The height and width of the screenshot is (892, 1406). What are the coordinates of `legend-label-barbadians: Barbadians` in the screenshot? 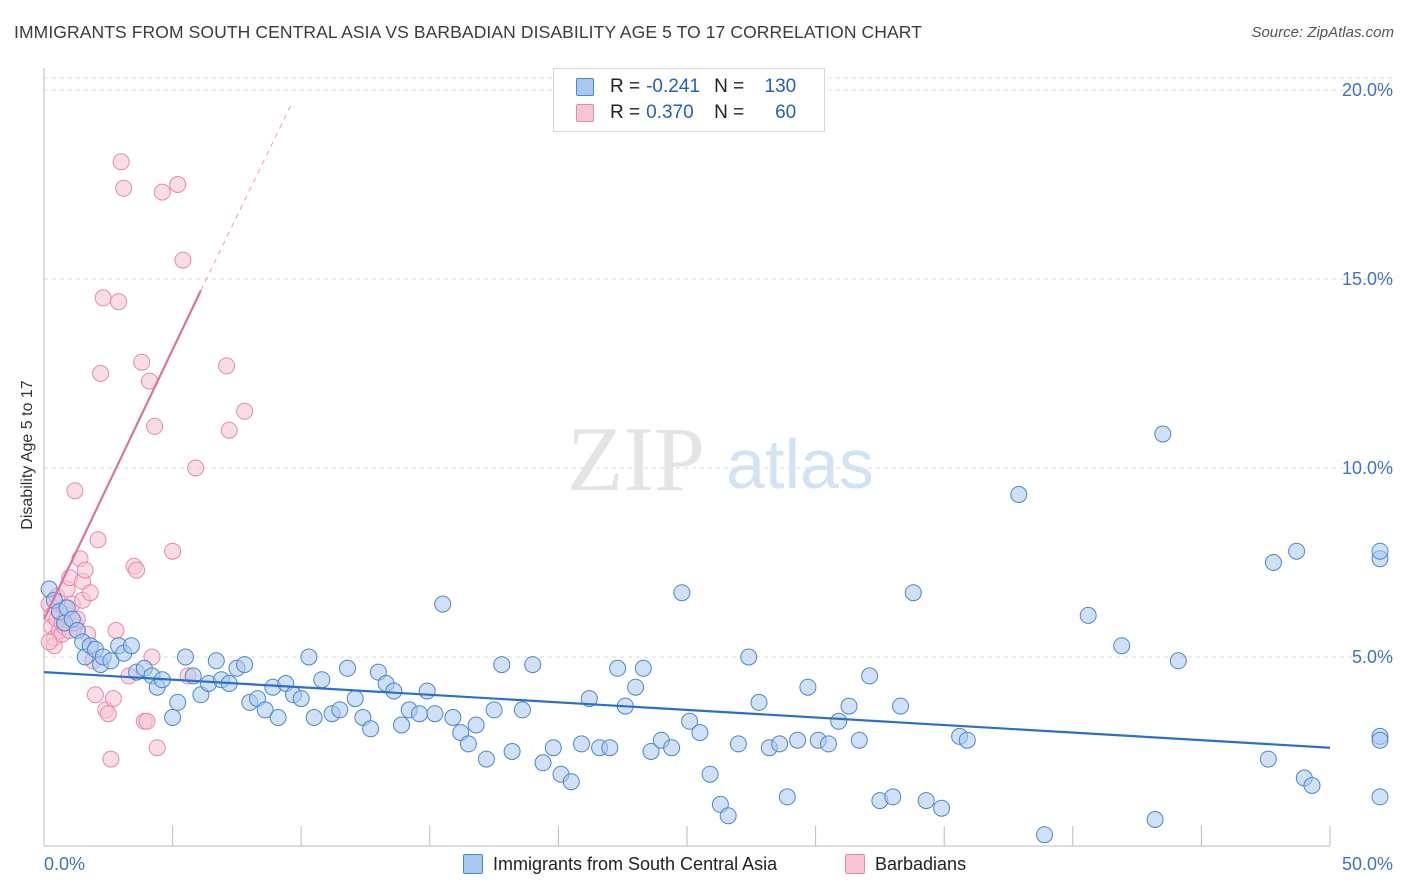 It's located at (921, 863).